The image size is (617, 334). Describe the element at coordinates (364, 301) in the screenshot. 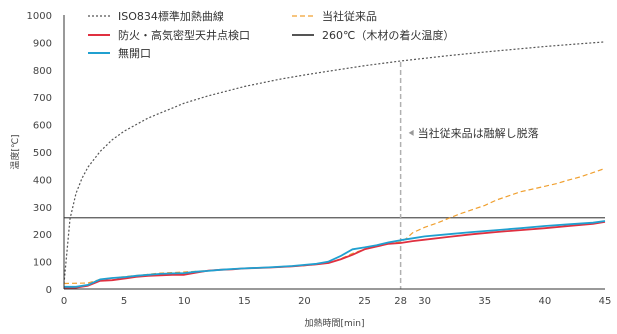

I see `x-tick-label: 25` at that location.